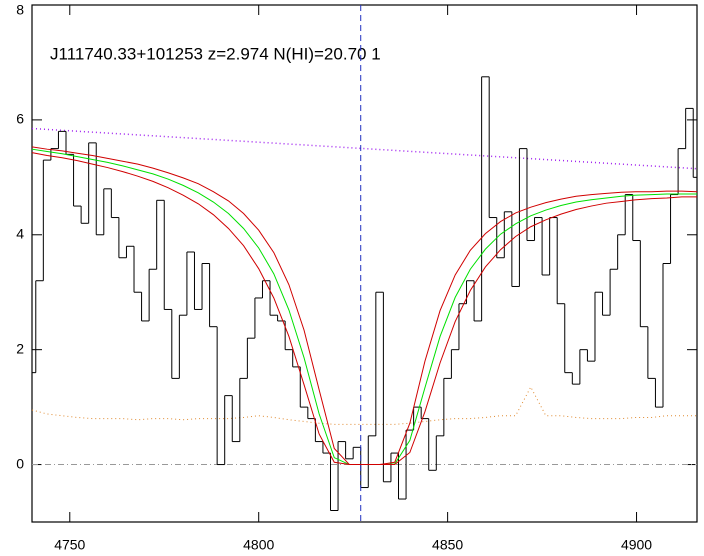  What do you see at coordinates (258, 545) in the screenshot?
I see `x-tick-label: 4800` at bounding box center [258, 545].